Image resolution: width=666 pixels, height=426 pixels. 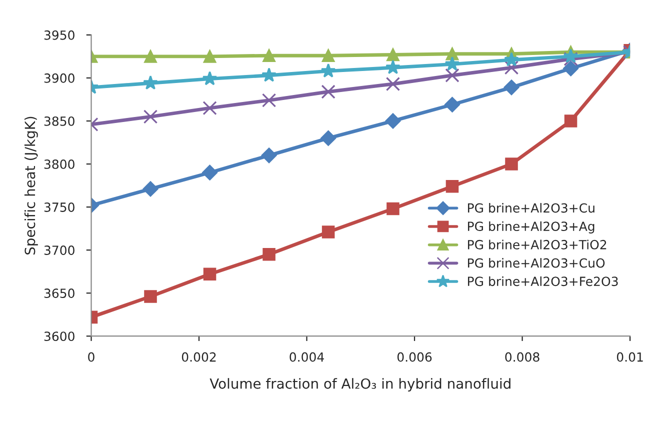 I want to click on y-tick-label: 3600, so click(x=59, y=337).